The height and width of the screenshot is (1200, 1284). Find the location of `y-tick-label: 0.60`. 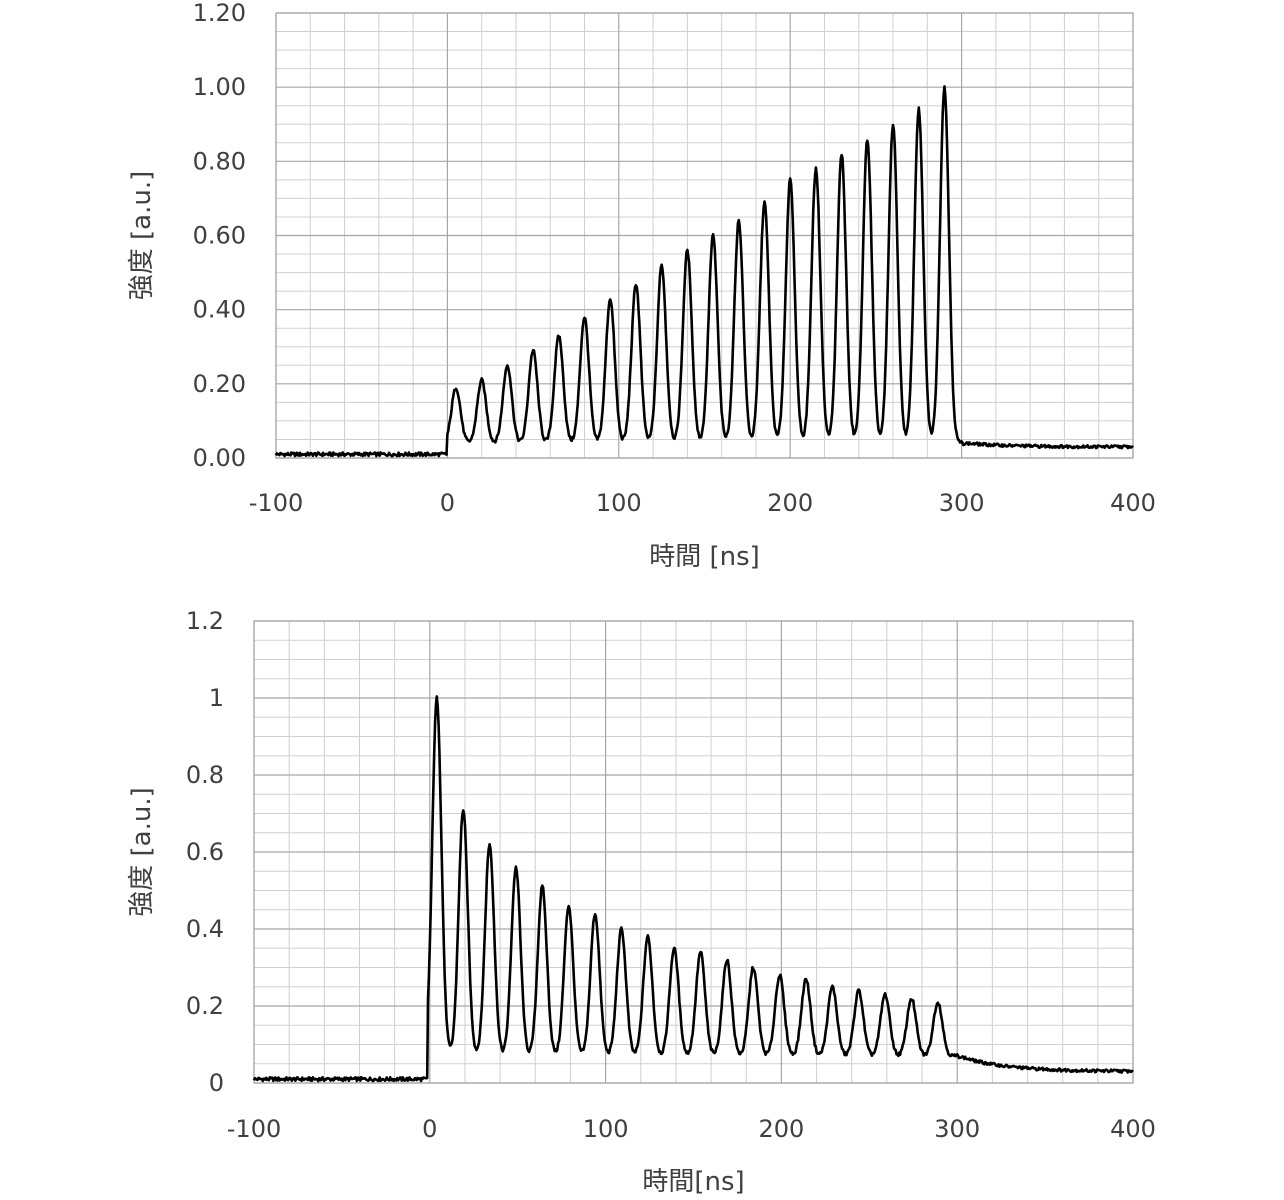

y-tick-label: 0.60 is located at coordinates (219, 236).